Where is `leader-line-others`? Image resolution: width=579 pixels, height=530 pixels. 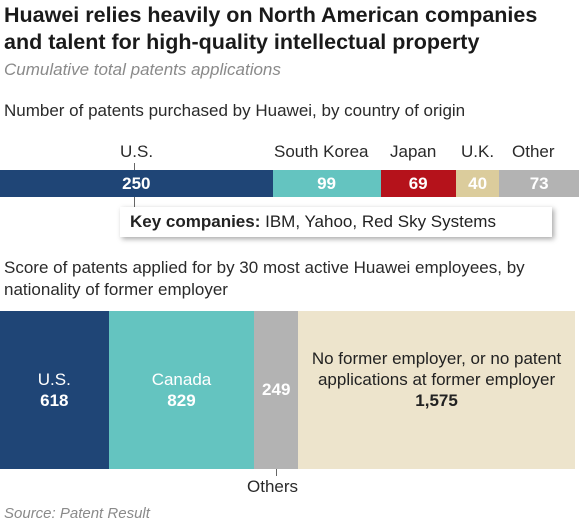 leader-line-others is located at coordinates (276, 472).